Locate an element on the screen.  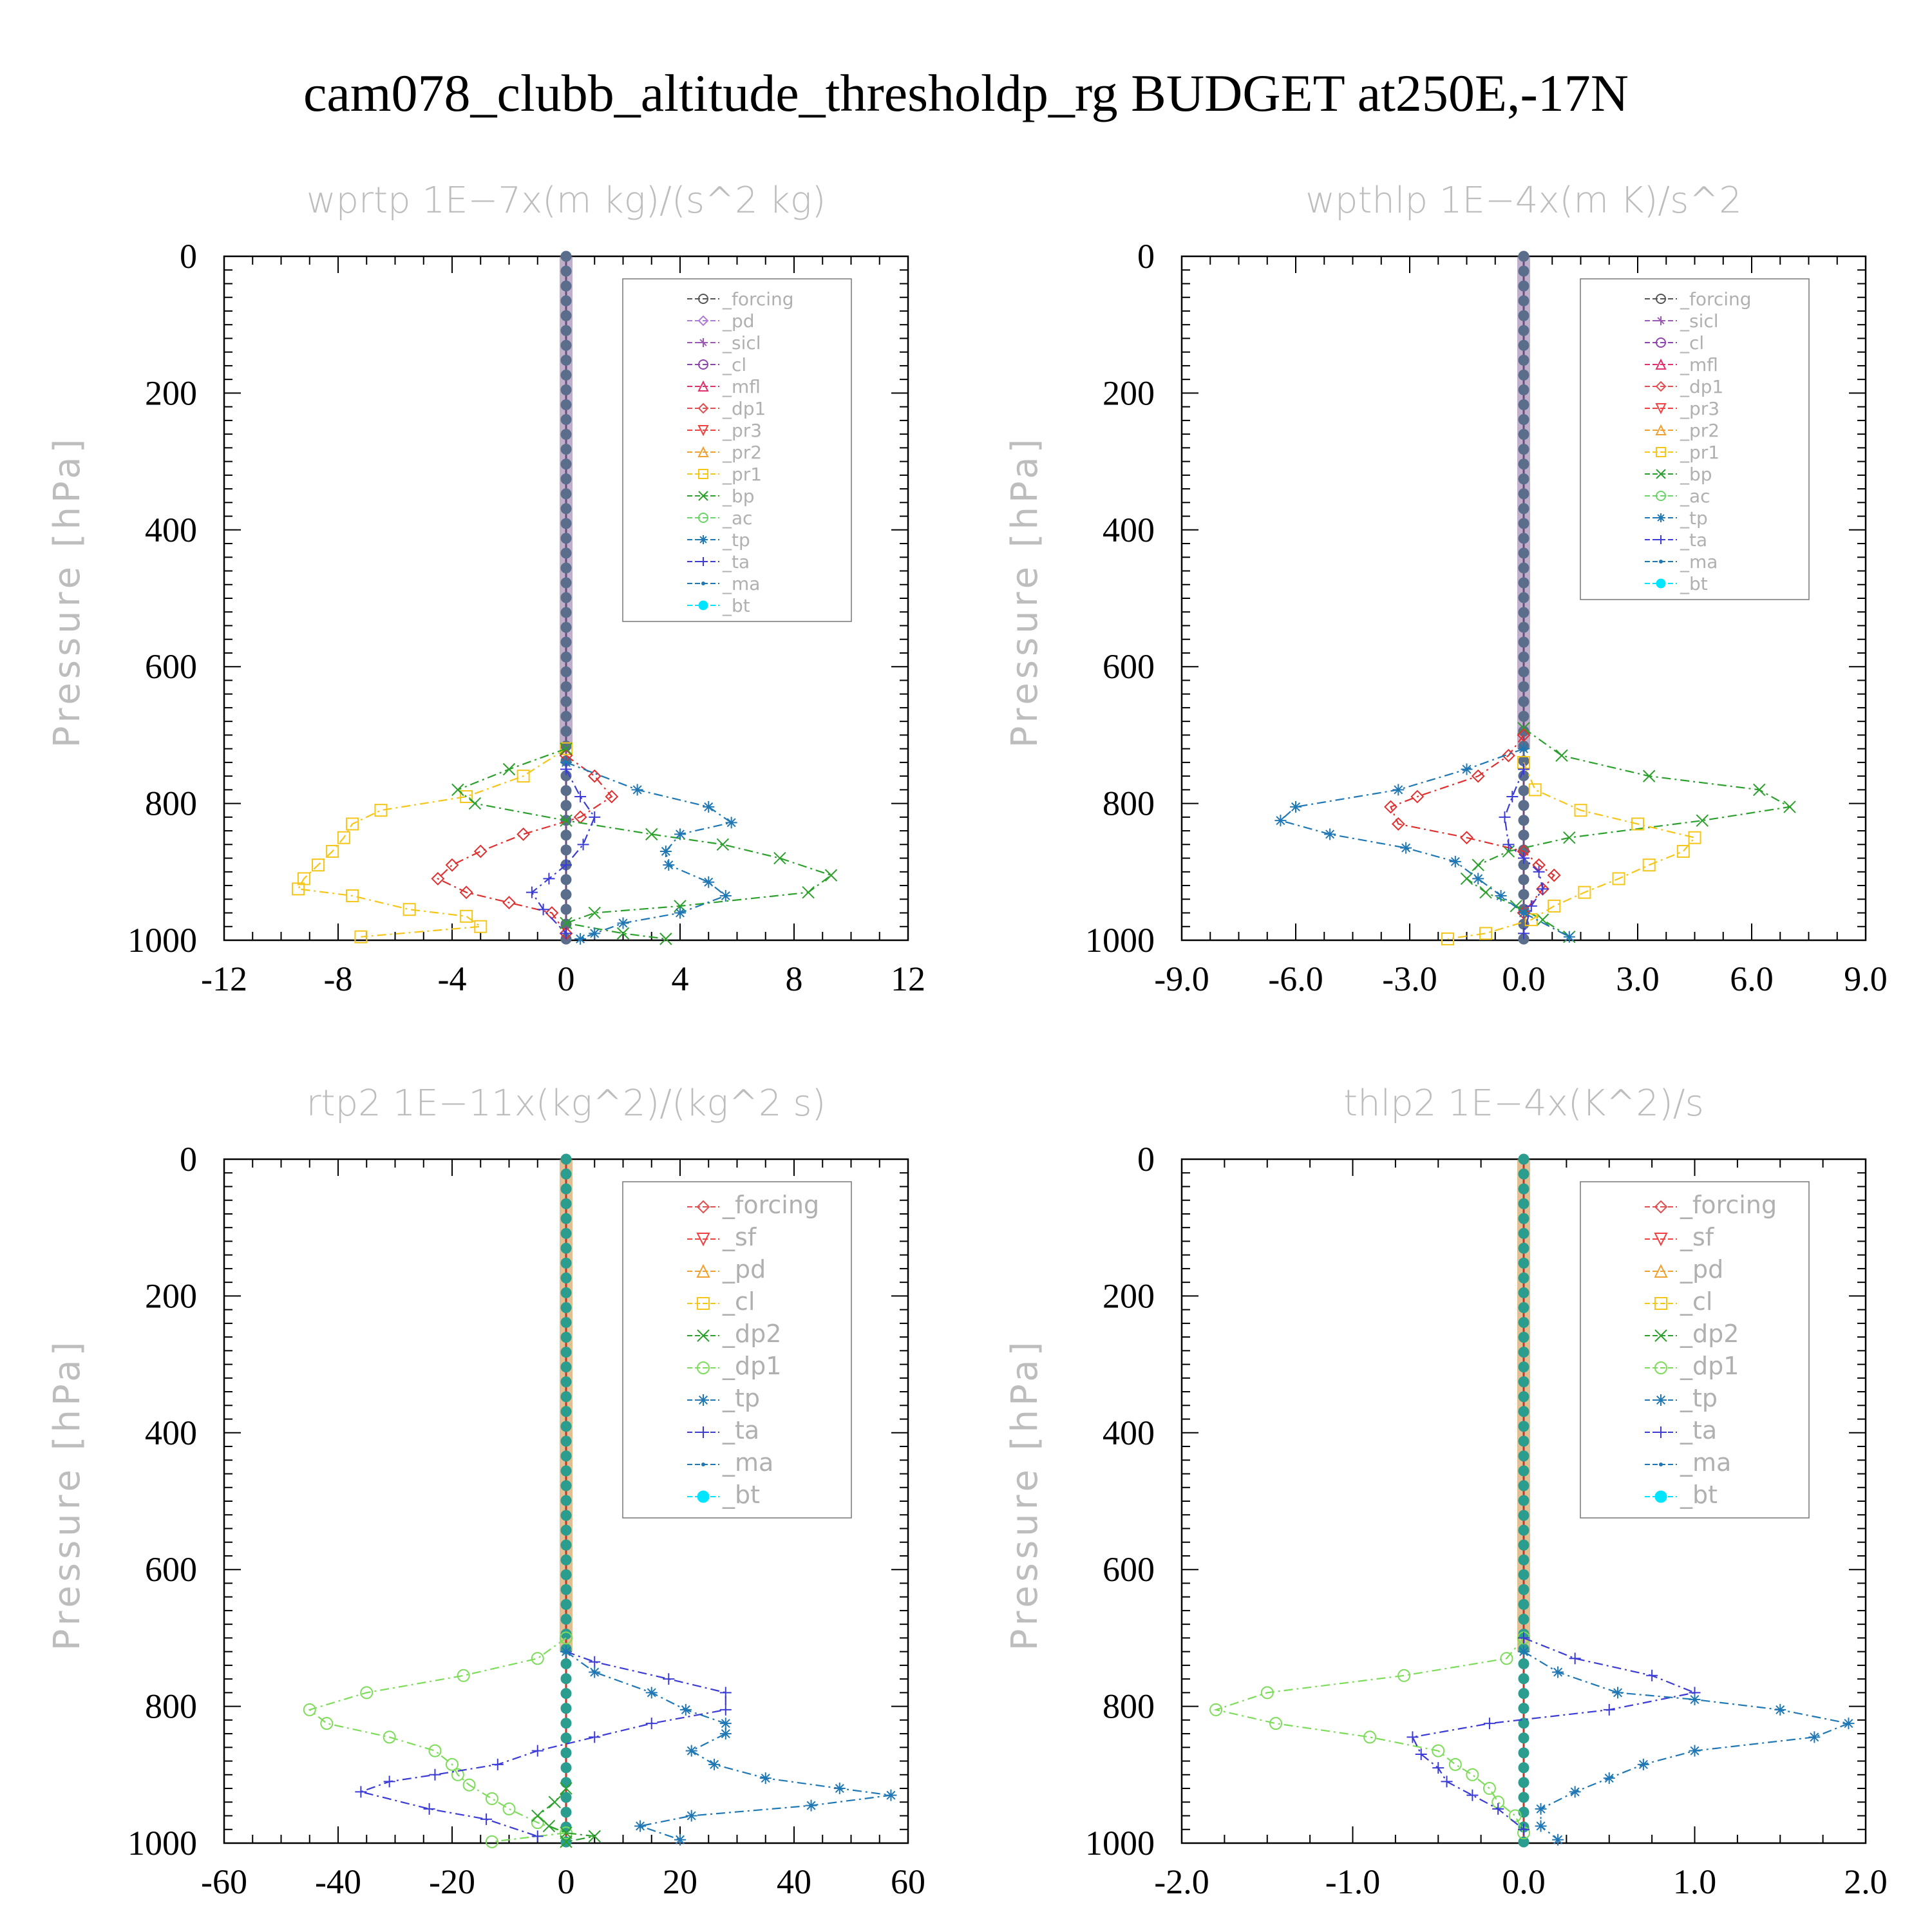
series-pr1 is located at coordinates (1571, 850).